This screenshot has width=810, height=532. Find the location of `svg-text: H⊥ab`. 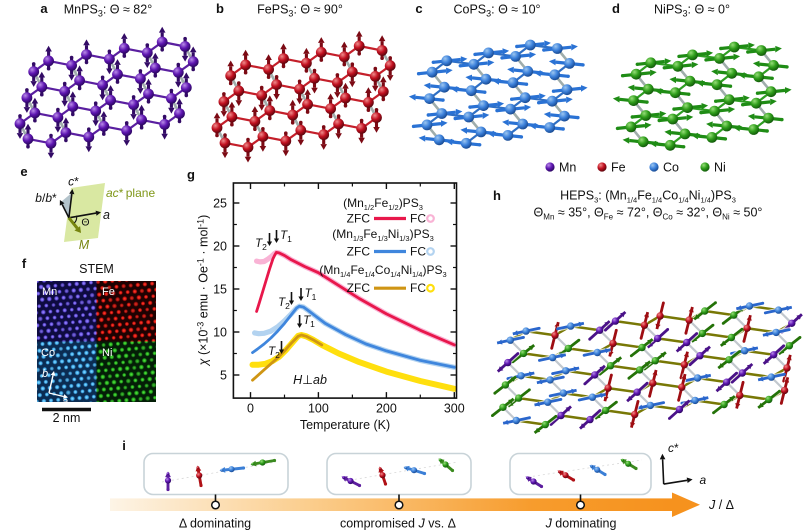

svg-text: H⊥ab is located at coordinates (310, 380).